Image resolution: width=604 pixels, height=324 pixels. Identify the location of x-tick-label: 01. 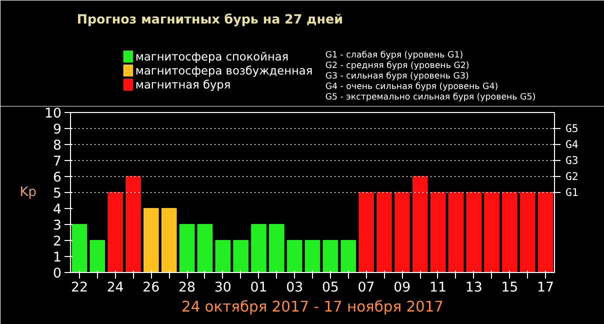
(259, 288).